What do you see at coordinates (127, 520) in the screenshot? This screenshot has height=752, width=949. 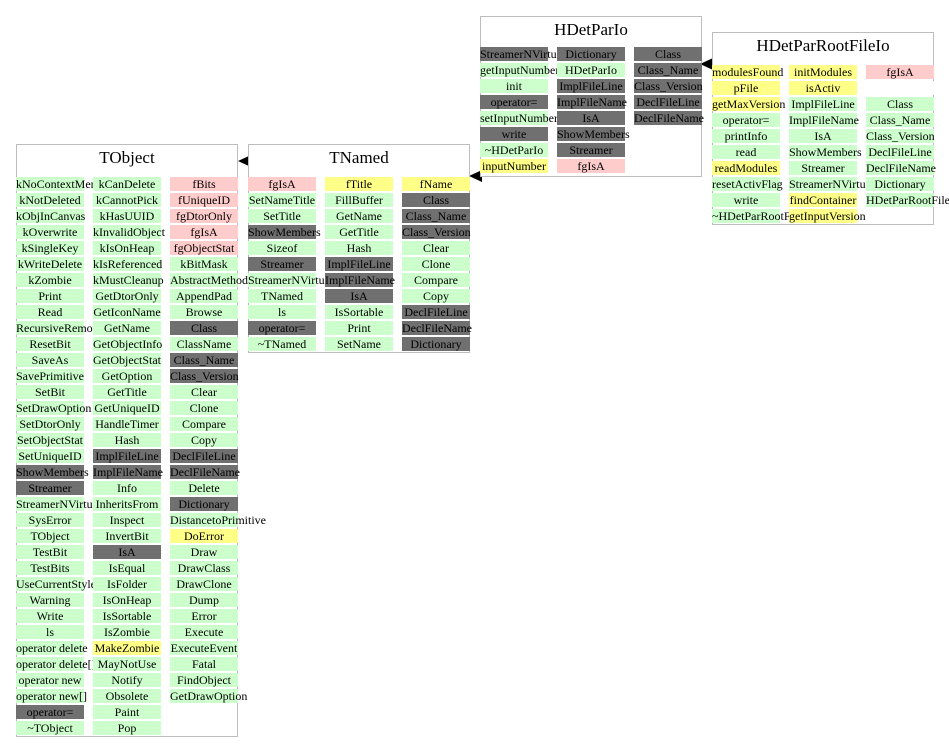 I see `member-tobject-inspect: Inspect` at bounding box center [127, 520].